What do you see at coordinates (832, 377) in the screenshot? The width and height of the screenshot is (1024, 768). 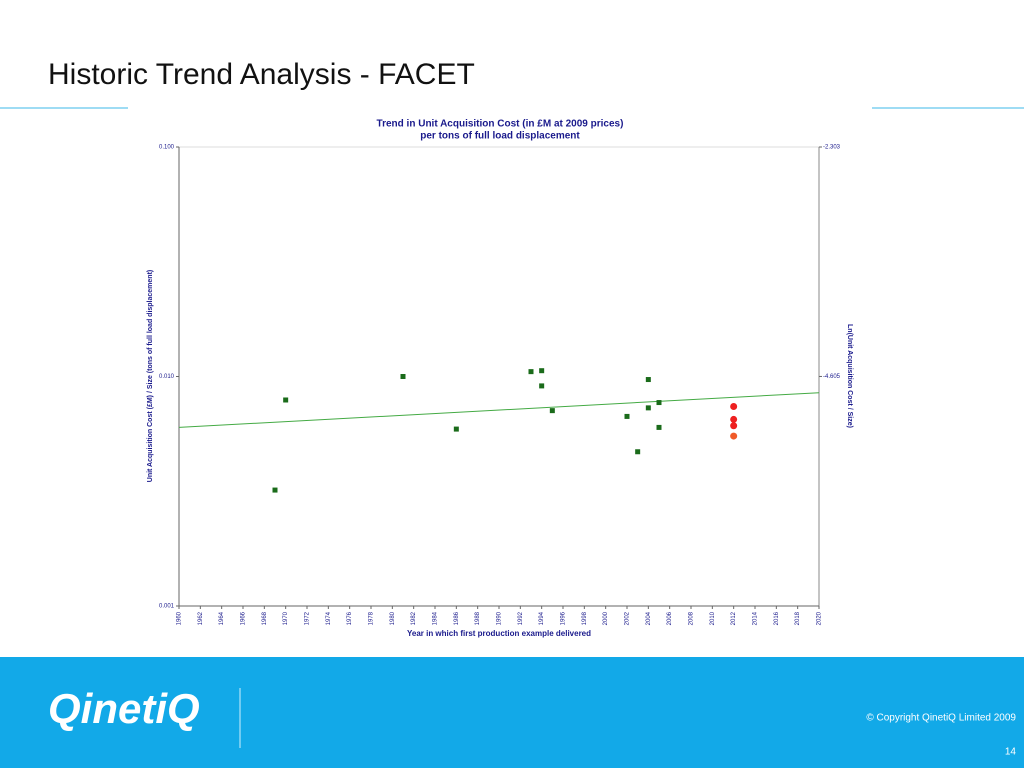 I see `y2-tick-label: -4.605` at bounding box center [832, 377].